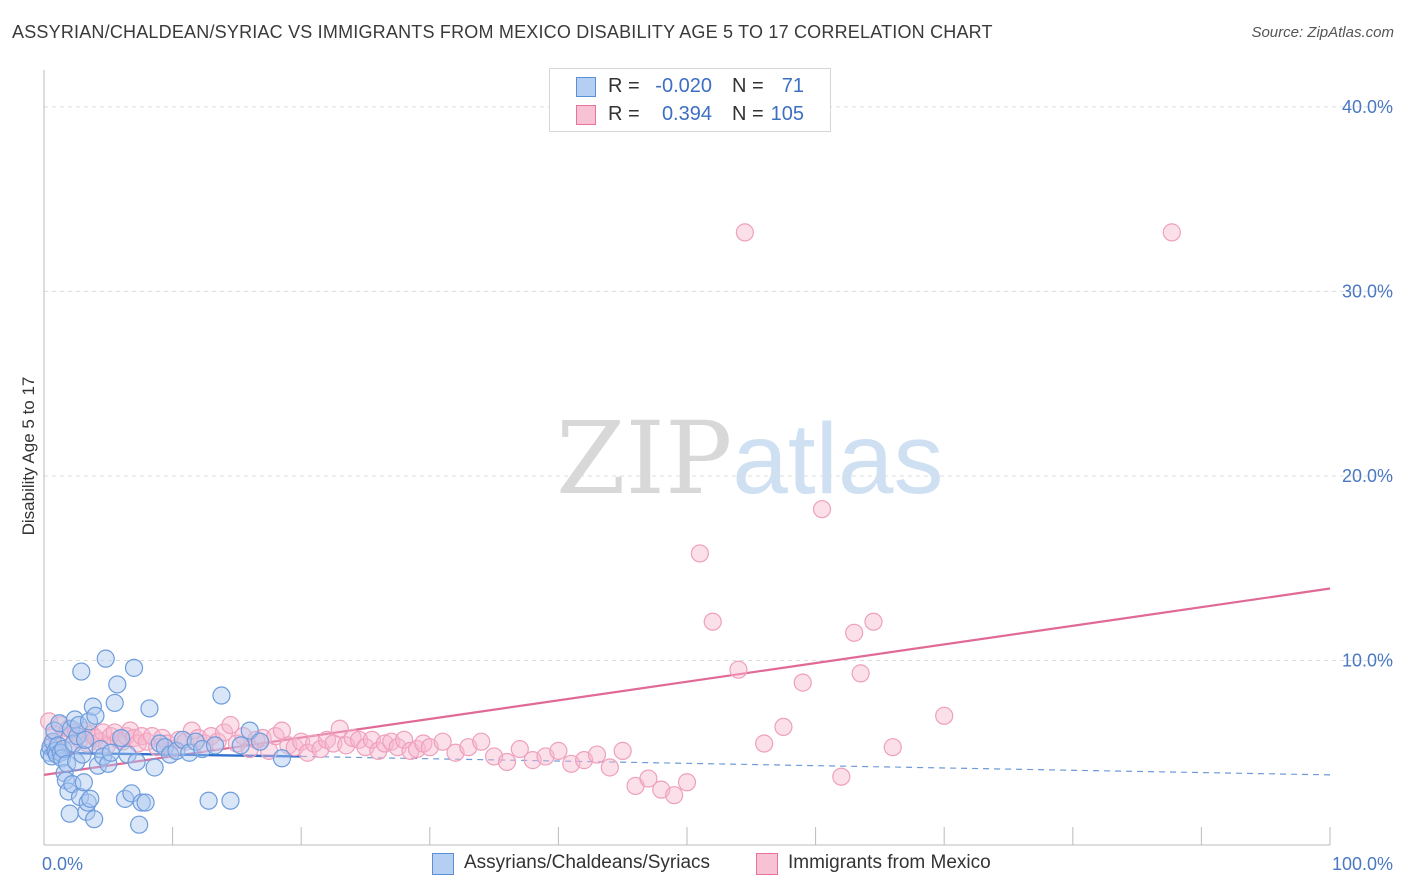  I want to click on y-tick-label: 20.0%, so click(1367, 476).